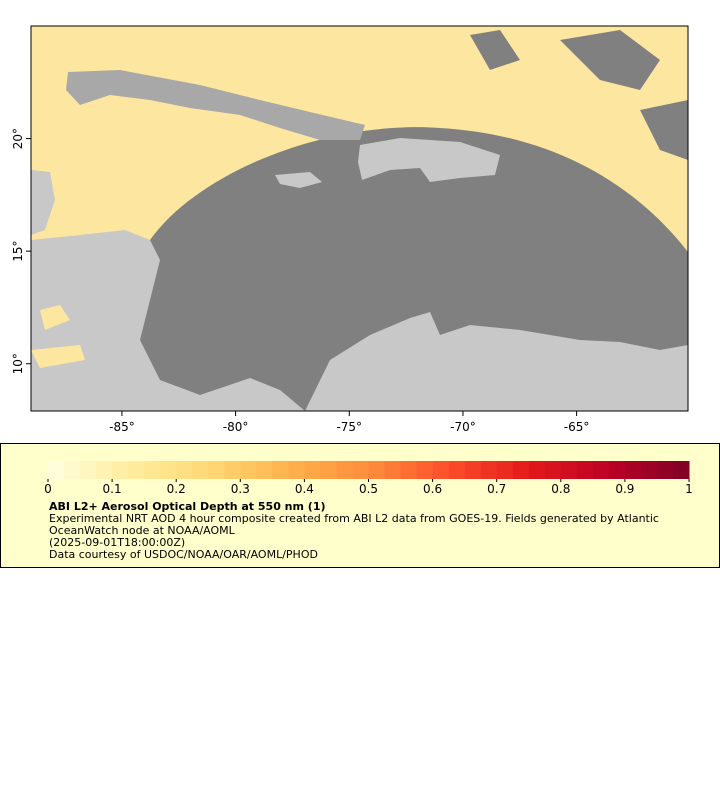 This screenshot has height=800, width=720. I want to click on colorbar-tick-label: 0.9, so click(624, 489).